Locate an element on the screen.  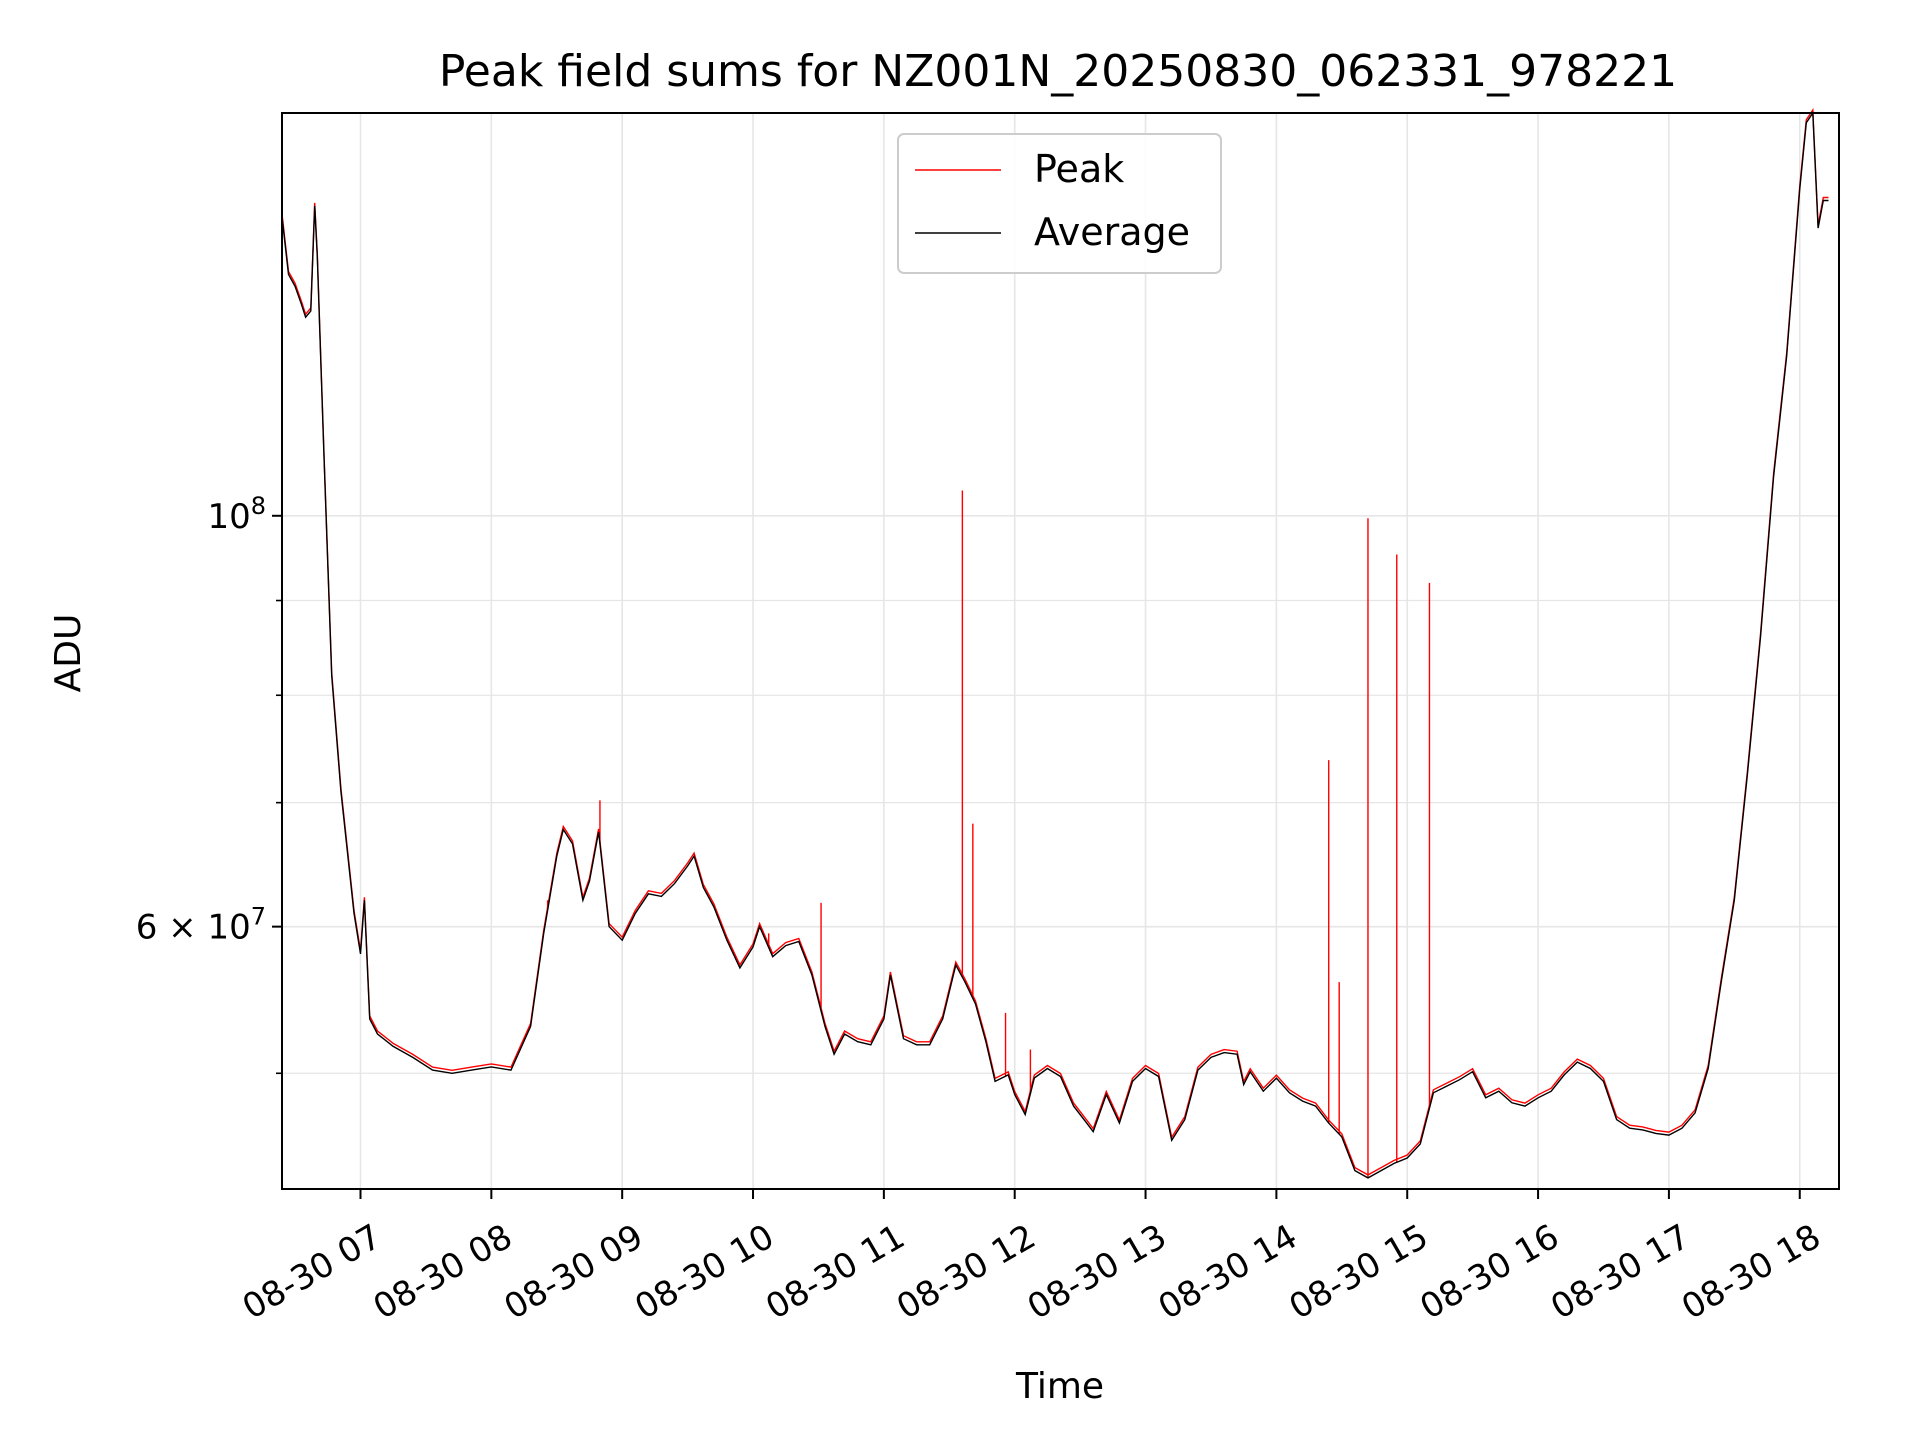
legend: Peak Average is located at coordinates (1059, 203).